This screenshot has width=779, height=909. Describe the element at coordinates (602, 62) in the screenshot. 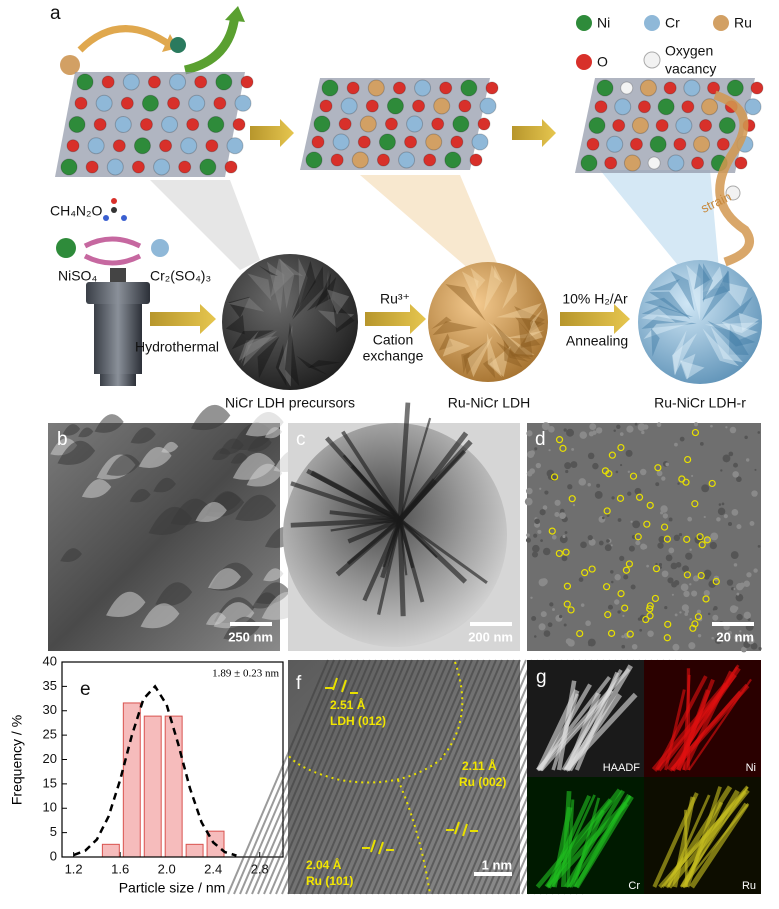

I see `legend-text: O` at that location.